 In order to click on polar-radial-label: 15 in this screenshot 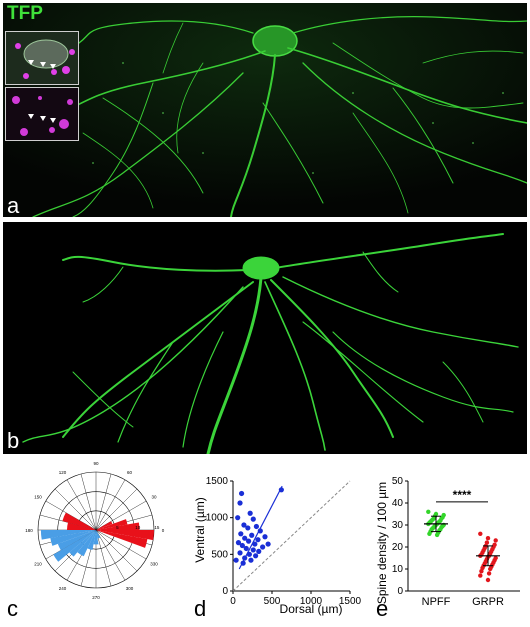, I will do `click(157, 527)`.